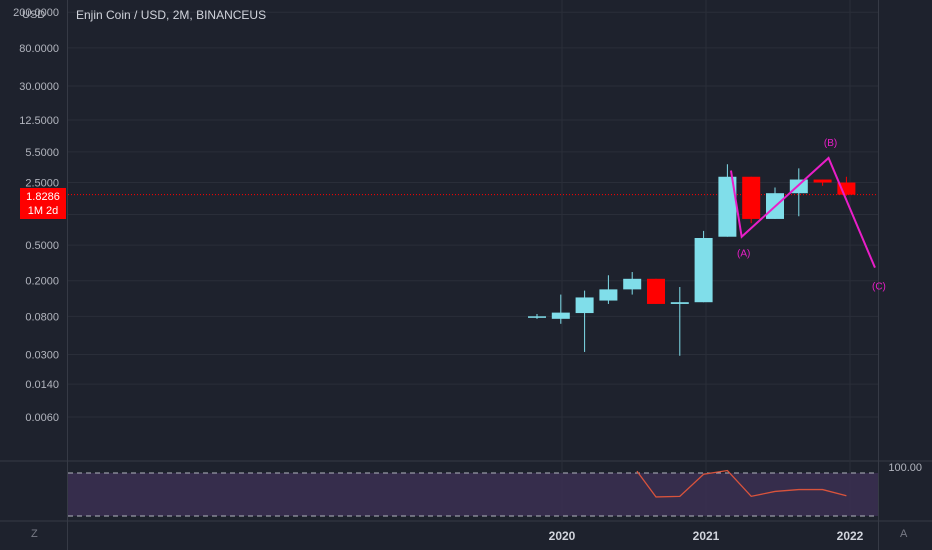 This screenshot has width=932, height=550. Describe the element at coordinates (904, 534) in the screenshot. I see `auto-scale-button: A` at that location.